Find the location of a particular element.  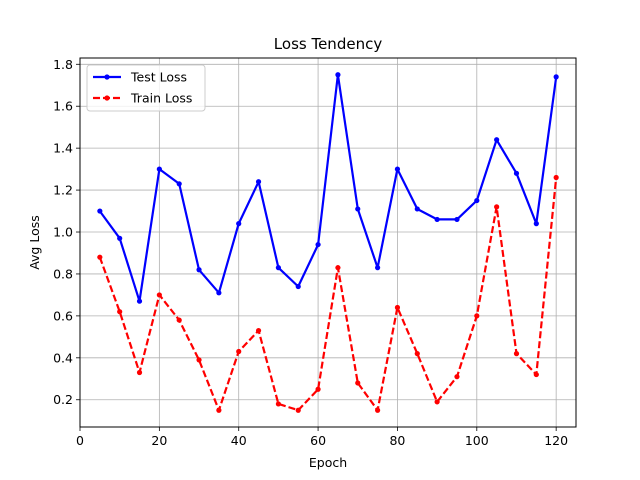

x-tick-label: 20 is located at coordinates (159, 440).